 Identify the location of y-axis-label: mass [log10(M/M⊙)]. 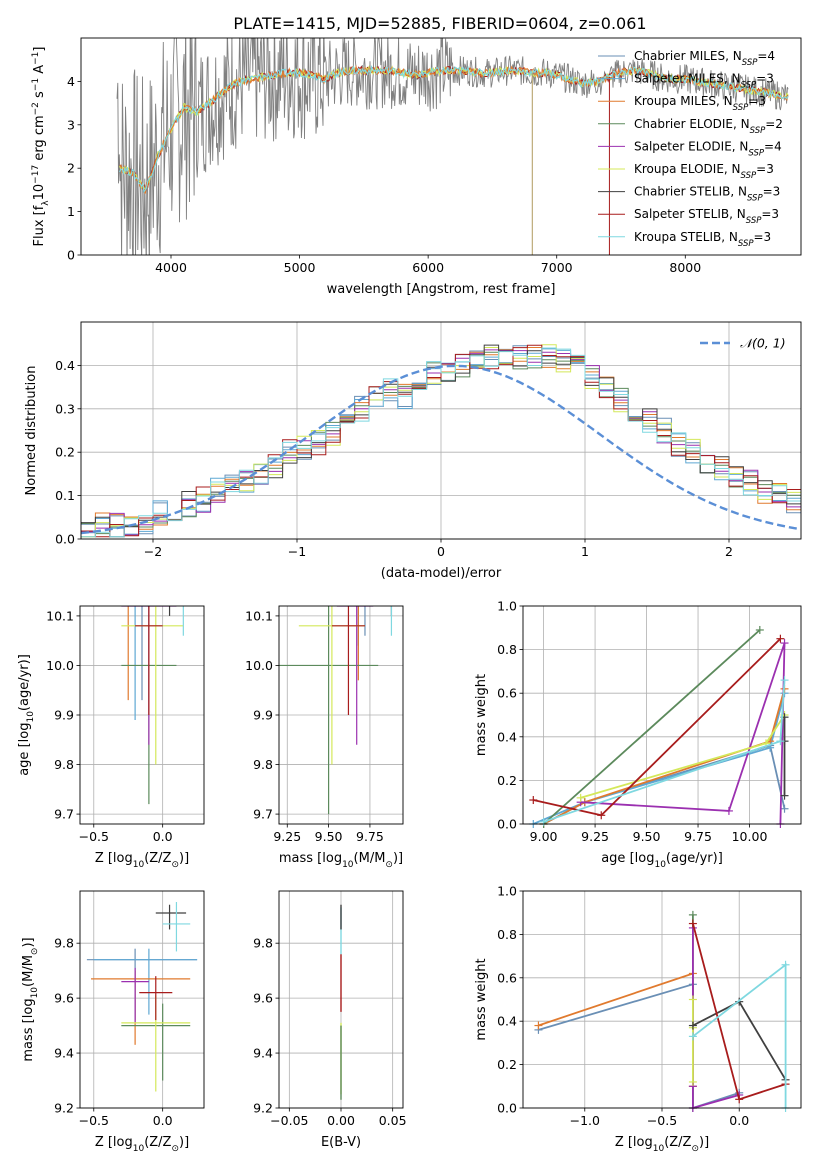
(30, 999).